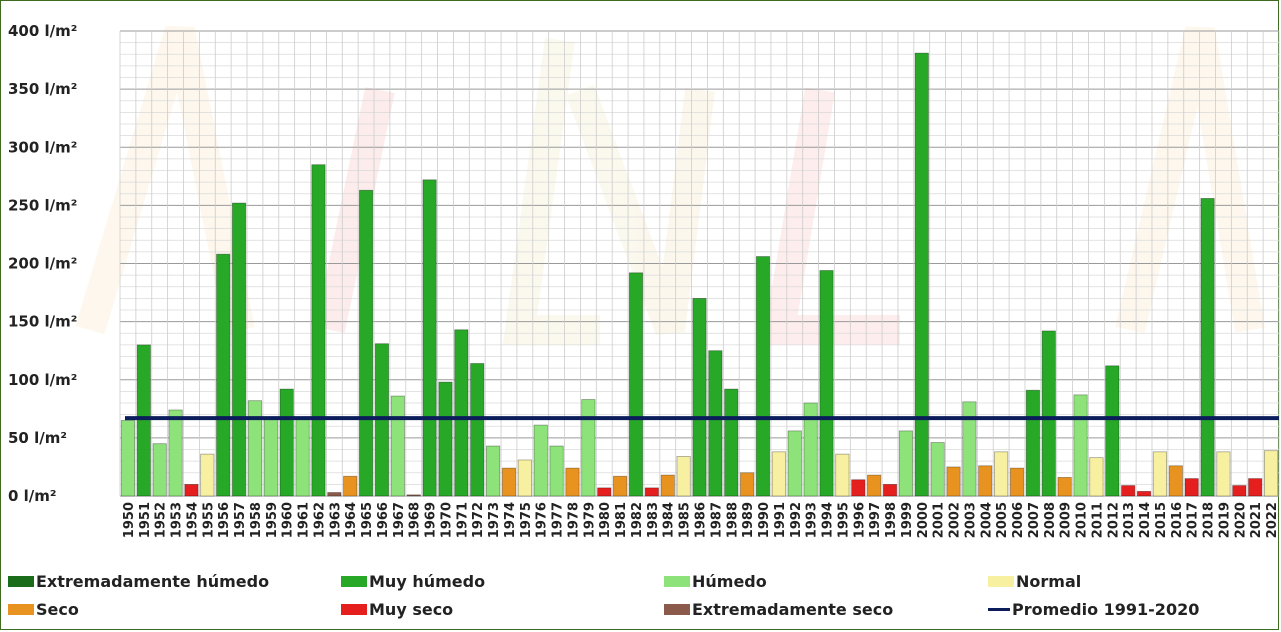 The image size is (1281, 632). What do you see at coordinates (558, 520) in the screenshot?
I see `x-tick-label: 1977` at bounding box center [558, 520].